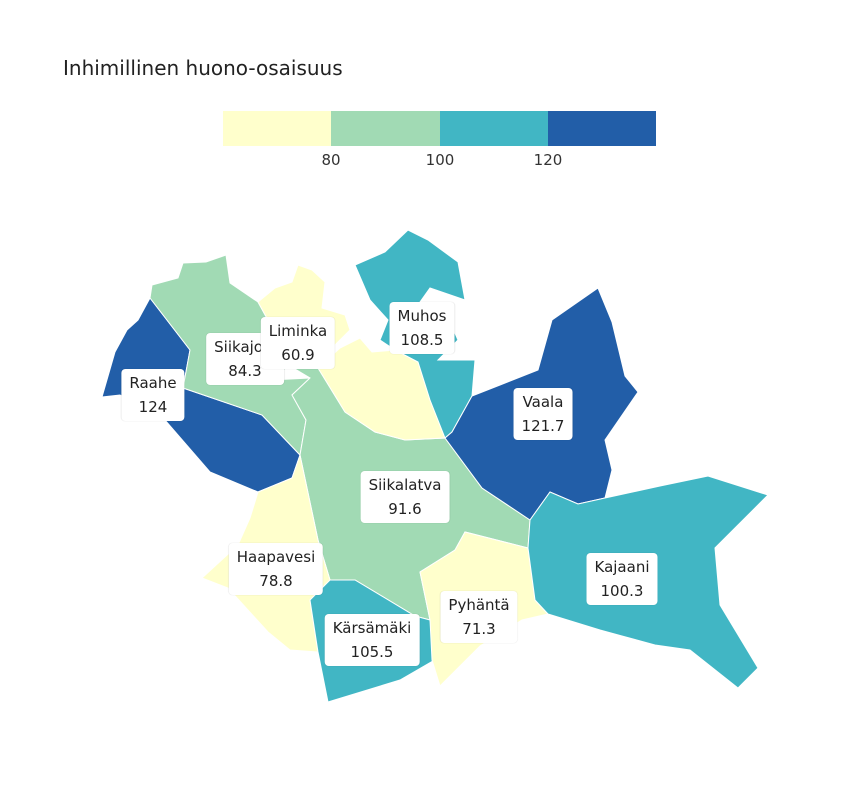 The height and width of the screenshot is (792, 864). What do you see at coordinates (543, 426) in the screenshot?
I see `region-value: 121.7` at bounding box center [543, 426].